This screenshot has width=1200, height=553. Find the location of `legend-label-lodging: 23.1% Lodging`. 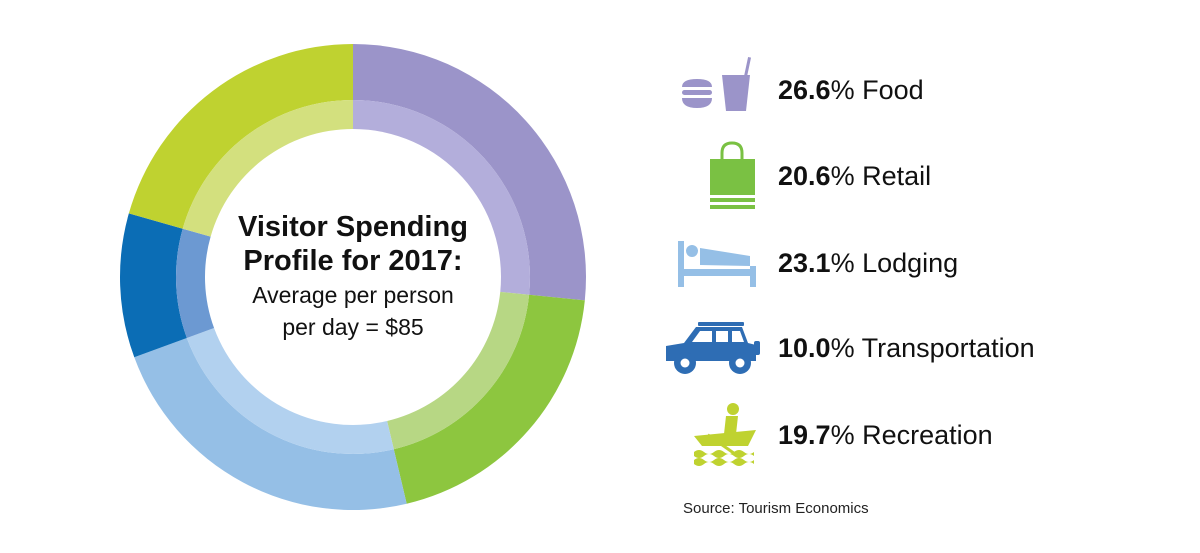

legend-label-lodging: 23.1% Lodging is located at coordinates (868, 263).